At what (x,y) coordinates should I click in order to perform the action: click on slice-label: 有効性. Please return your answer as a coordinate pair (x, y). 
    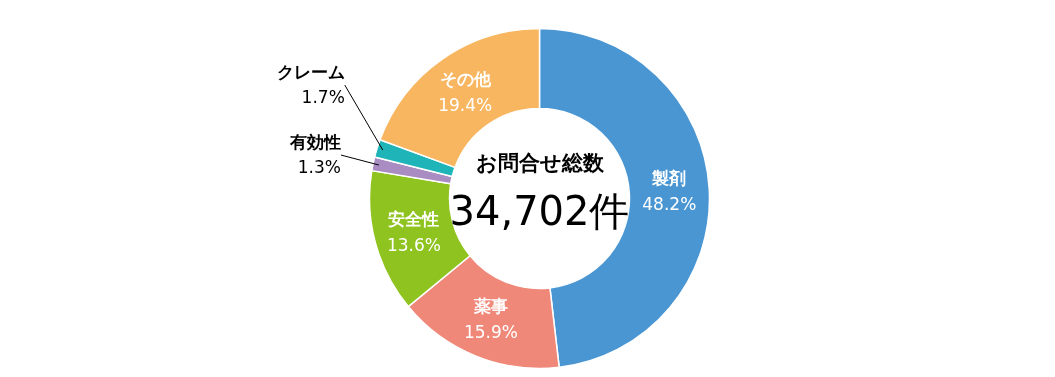
    Looking at the image, I should click on (314, 142).